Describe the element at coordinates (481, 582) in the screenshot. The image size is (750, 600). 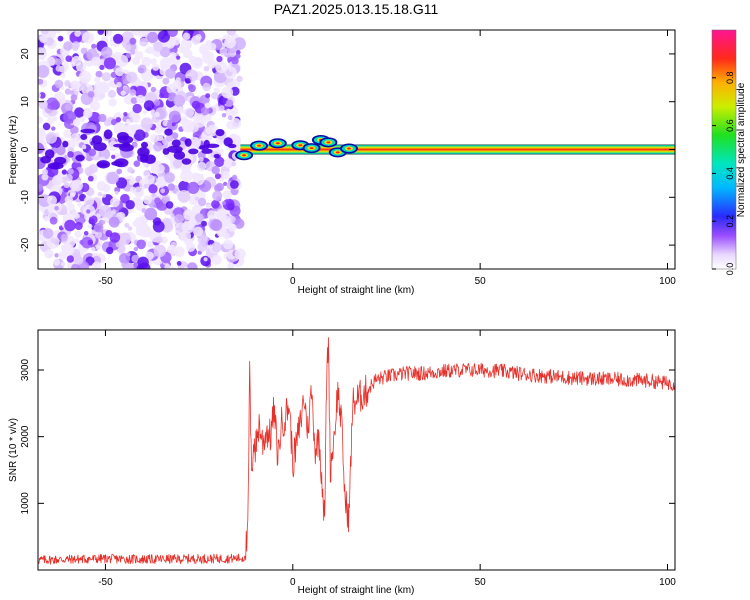
I see `snr-x-tick-label: 50` at that location.